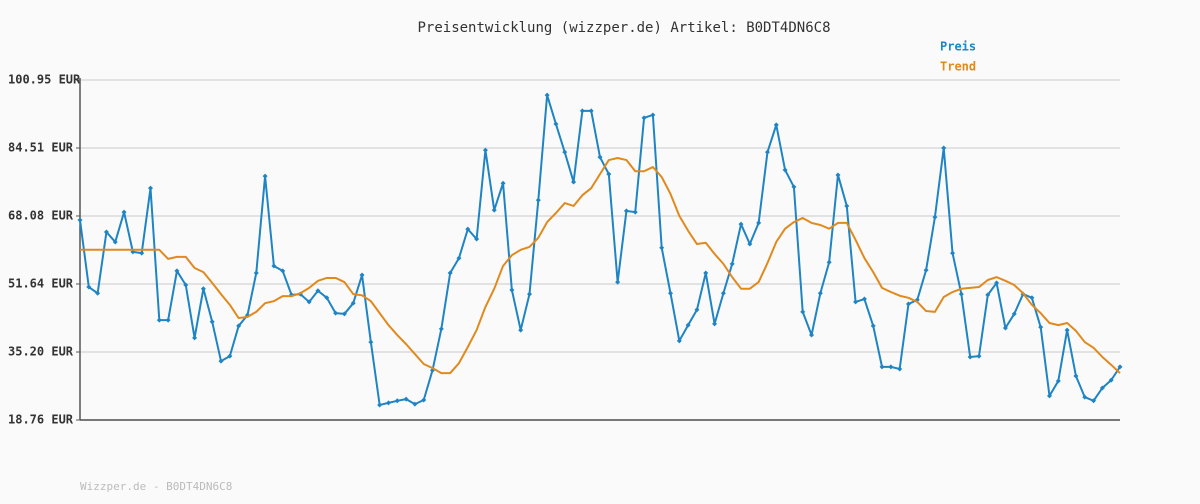 The width and height of the screenshot is (1200, 504). What do you see at coordinates (958, 47) in the screenshot?
I see `legend-label: Preis` at bounding box center [958, 47].